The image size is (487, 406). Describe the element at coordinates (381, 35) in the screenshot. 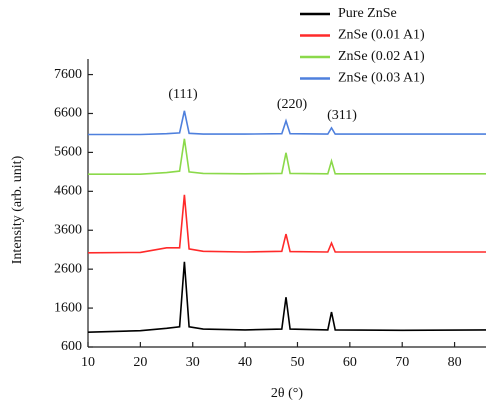

I see `legend-label: ZnSe (0.01 A1)` at that location.